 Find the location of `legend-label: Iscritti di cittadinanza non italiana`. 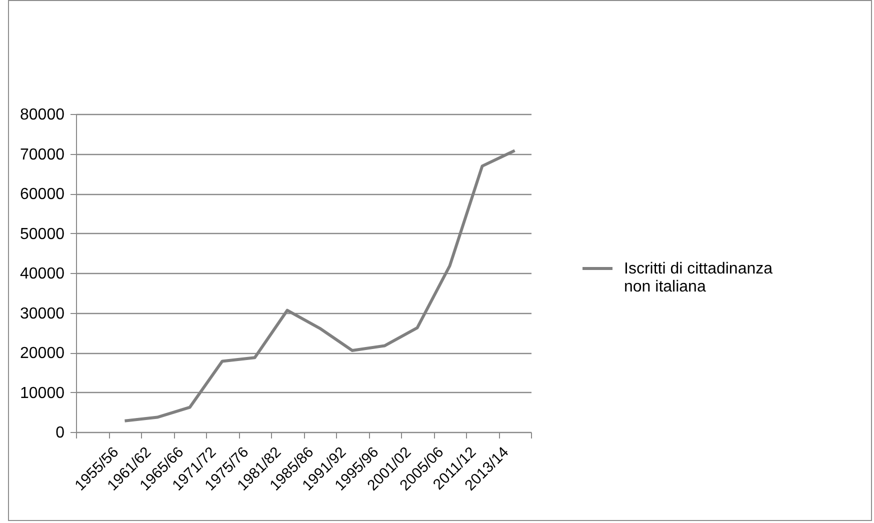

legend-label: Iscritti di cittadinanza non italiana is located at coordinates (698, 278).